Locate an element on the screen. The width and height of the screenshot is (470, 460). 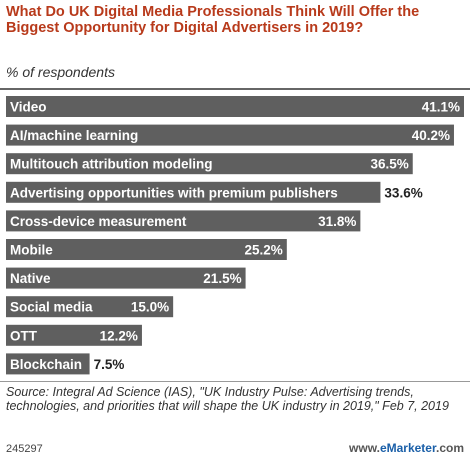
bar-label-blockchain: Blockchain is located at coordinates (46, 364).